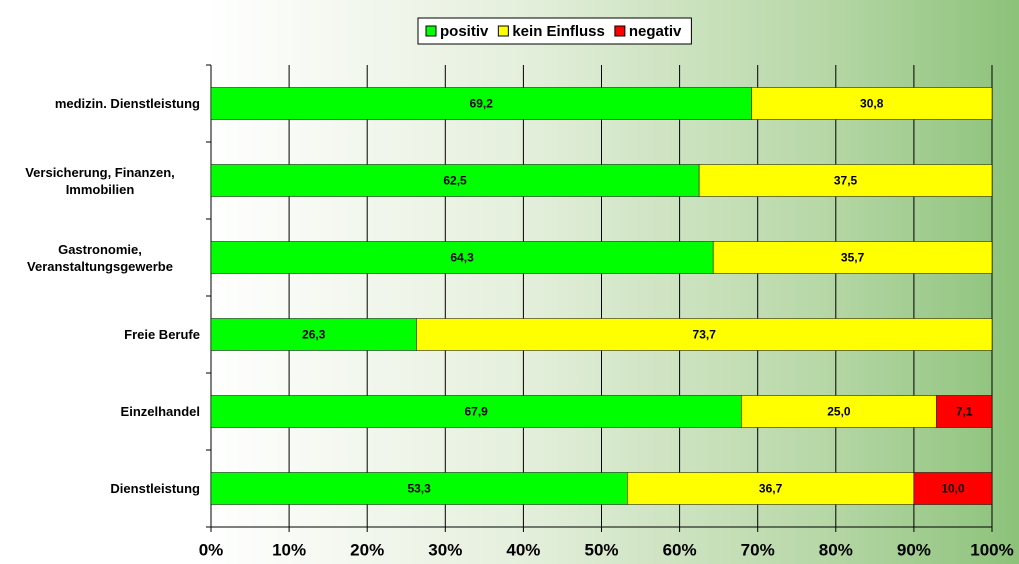 The image size is (1019, 564). Describe the element at coordinates (155, 488) in the screenshot. I see `category-text: Dienstleistung` at that location.